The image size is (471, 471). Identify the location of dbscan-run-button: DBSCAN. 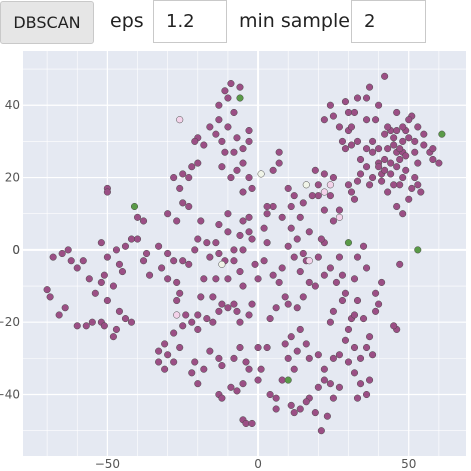
(47, 22).